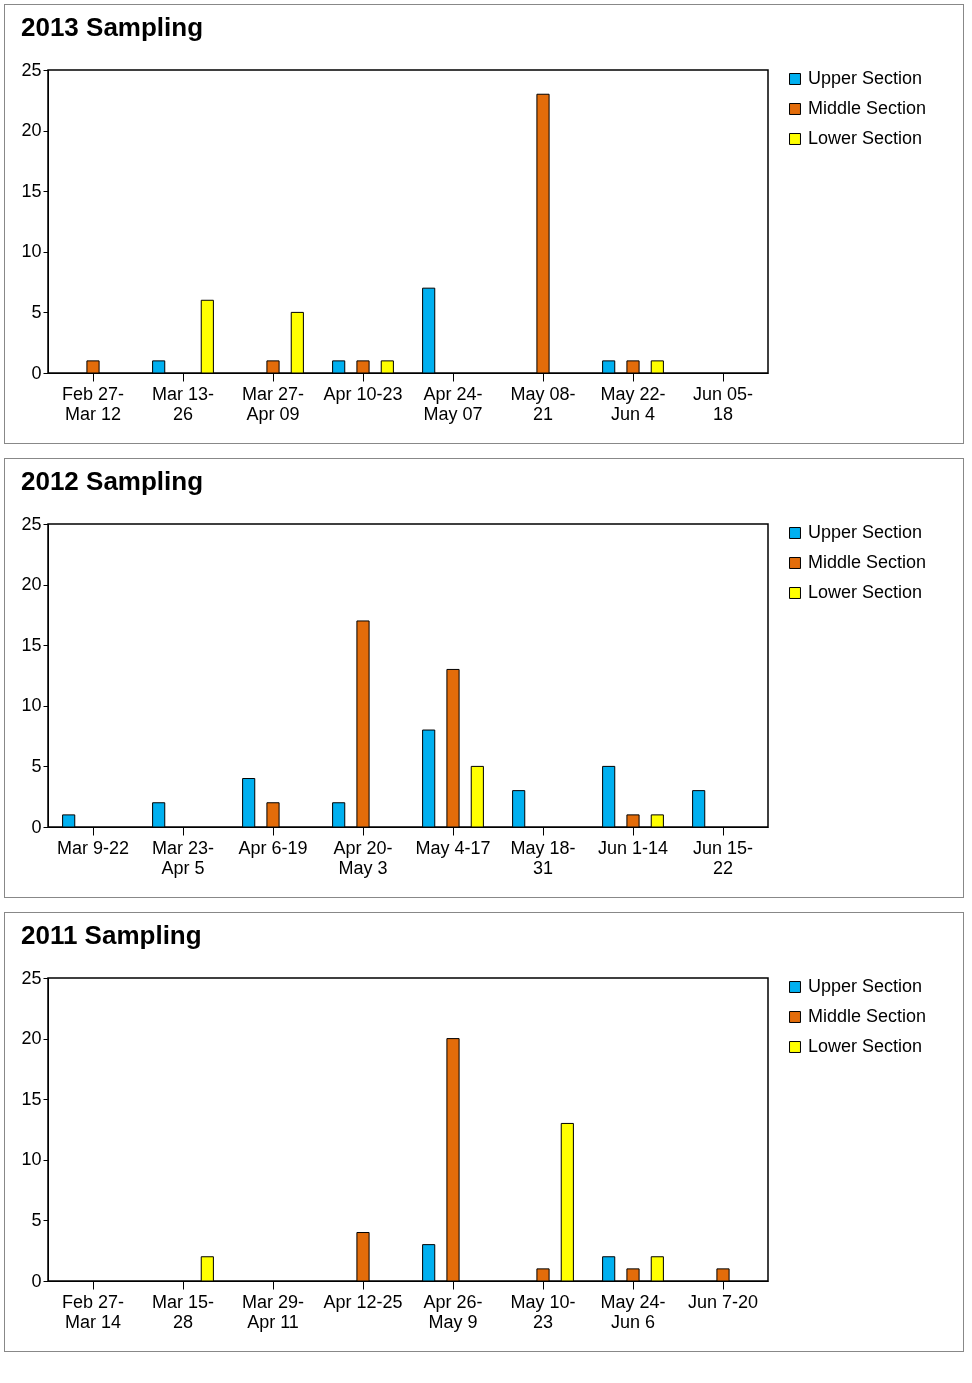 The width and height of the screenshot is (972, 1383). What do you see at coordinates (273, 847) in the screenshot?
I see `x-tick-label: Apr 6-19` at bounding box center [273, 847].